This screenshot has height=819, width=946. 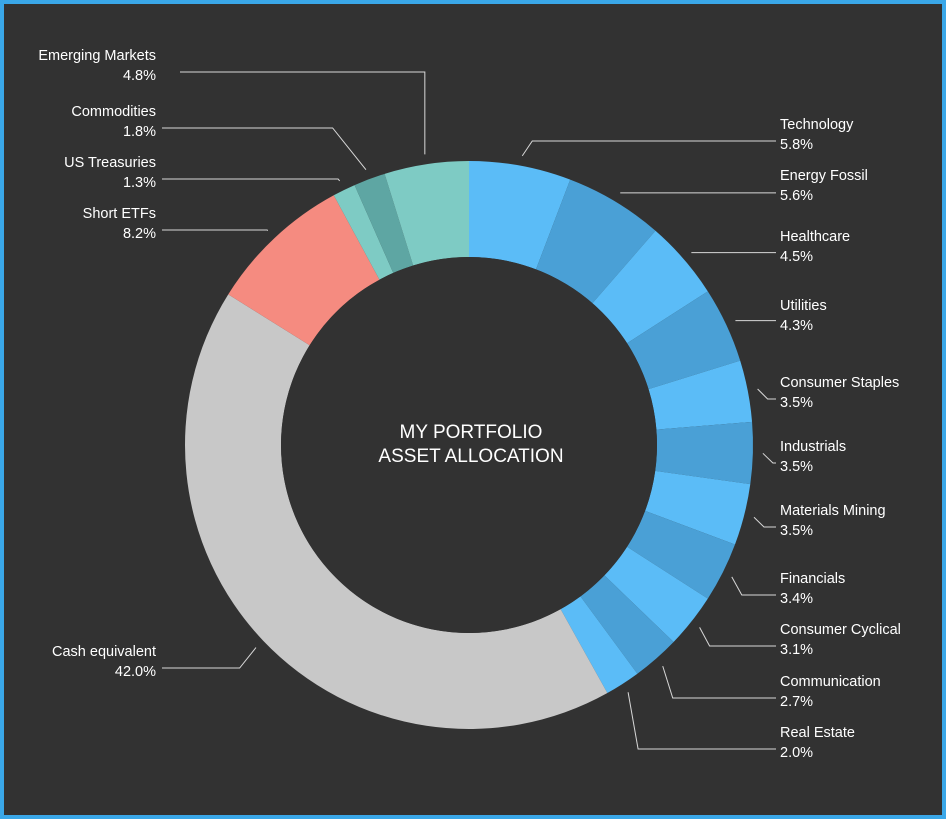 I want to click on slice-value-energy-fossil: 5.6%, so click(x=796, y=196).